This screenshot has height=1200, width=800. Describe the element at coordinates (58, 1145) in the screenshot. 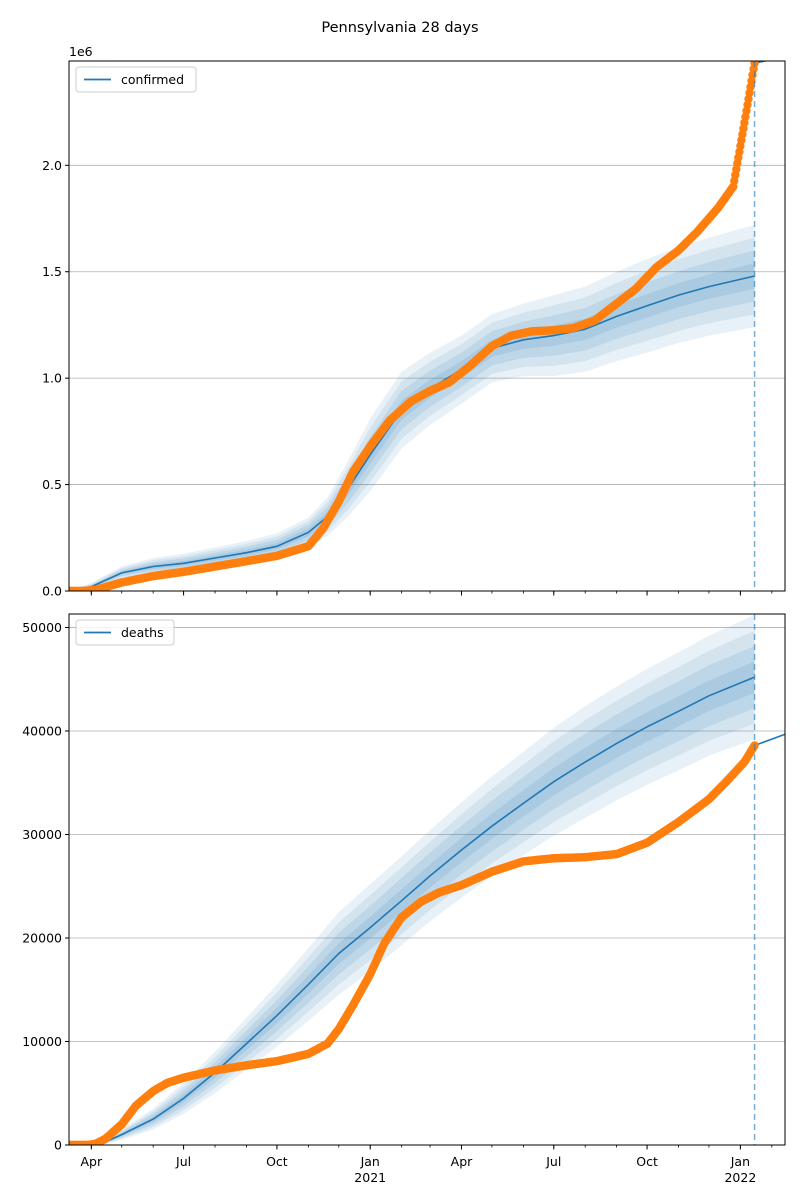

I see `y-tick-label: 0` at that location.